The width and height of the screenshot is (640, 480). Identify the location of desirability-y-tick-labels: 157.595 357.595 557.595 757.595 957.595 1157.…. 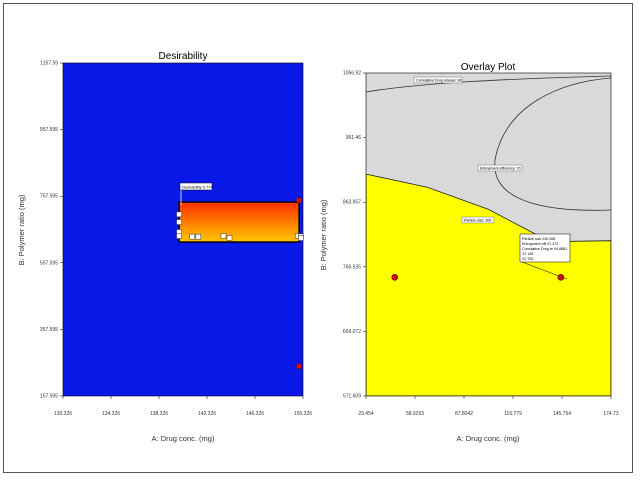
(51, 230).